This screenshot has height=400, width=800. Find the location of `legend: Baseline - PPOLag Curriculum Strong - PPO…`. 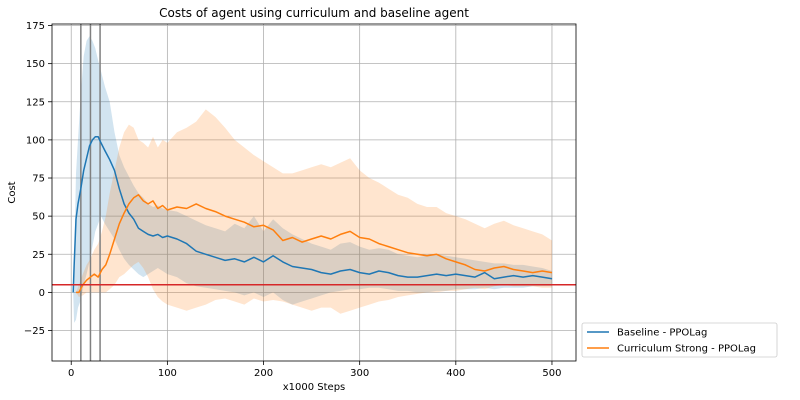

legend: Baseline - PPOLag Curriculum Strong - PPO… is located at coordinates (679, 340).